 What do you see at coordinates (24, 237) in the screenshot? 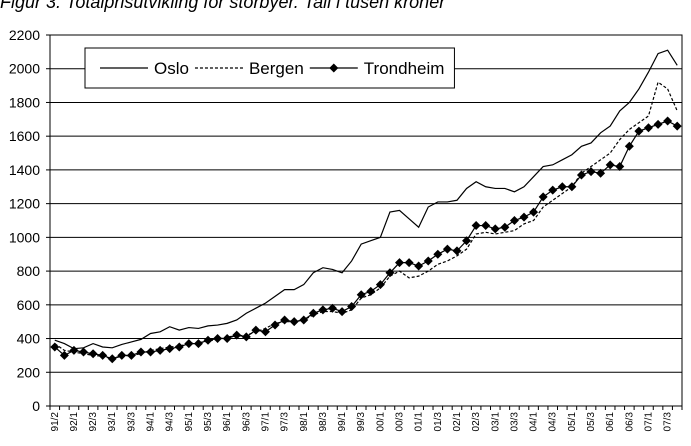
I see `y-tick-label: 1000` at bounding box center [24, 237].